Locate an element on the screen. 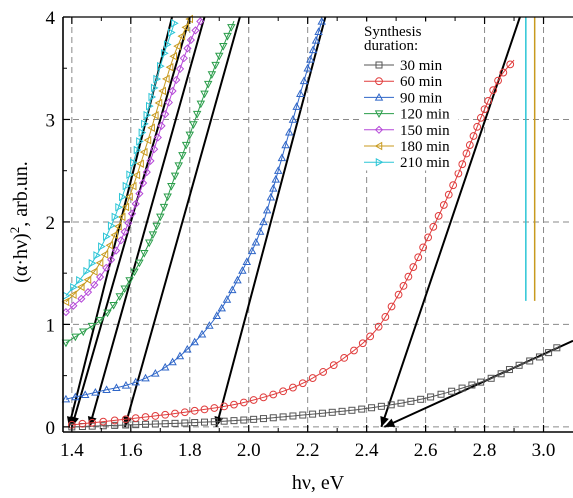 The width and height of the screenshot is (573, 498). series-210-min is located at coordinates (120, 159).